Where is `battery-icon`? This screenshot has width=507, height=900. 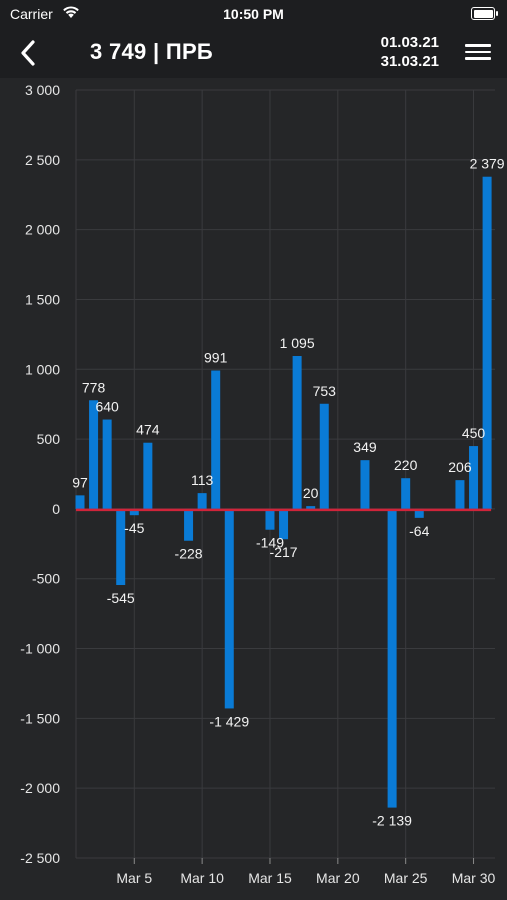 battery-icon is located at coordinates (484, 13).